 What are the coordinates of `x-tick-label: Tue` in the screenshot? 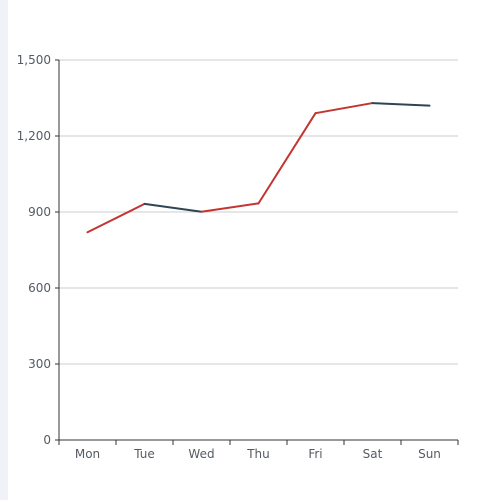 It's located at (144, 454).